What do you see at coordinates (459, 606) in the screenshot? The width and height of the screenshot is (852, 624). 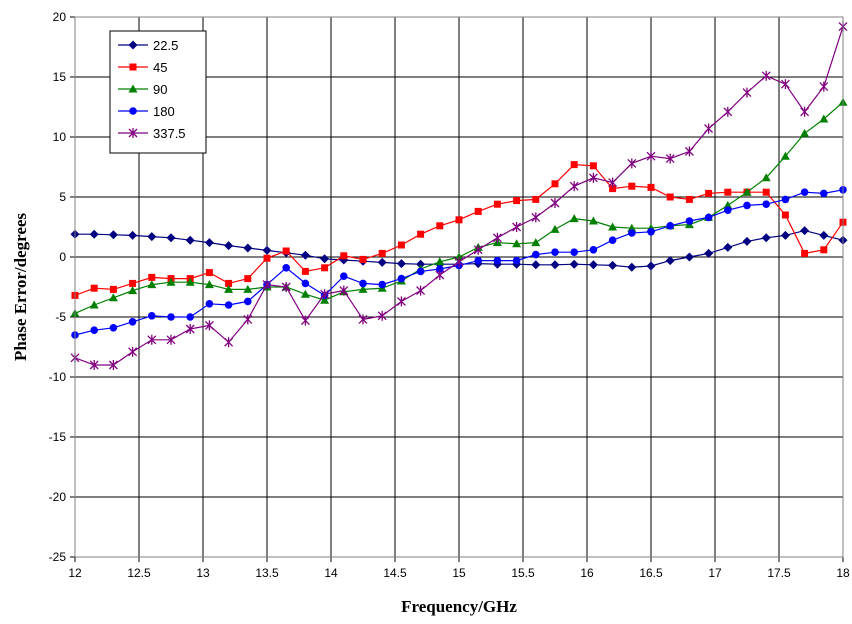 I see `x-axis-title: Frequency/GHz` at bounding box center [459, 606].